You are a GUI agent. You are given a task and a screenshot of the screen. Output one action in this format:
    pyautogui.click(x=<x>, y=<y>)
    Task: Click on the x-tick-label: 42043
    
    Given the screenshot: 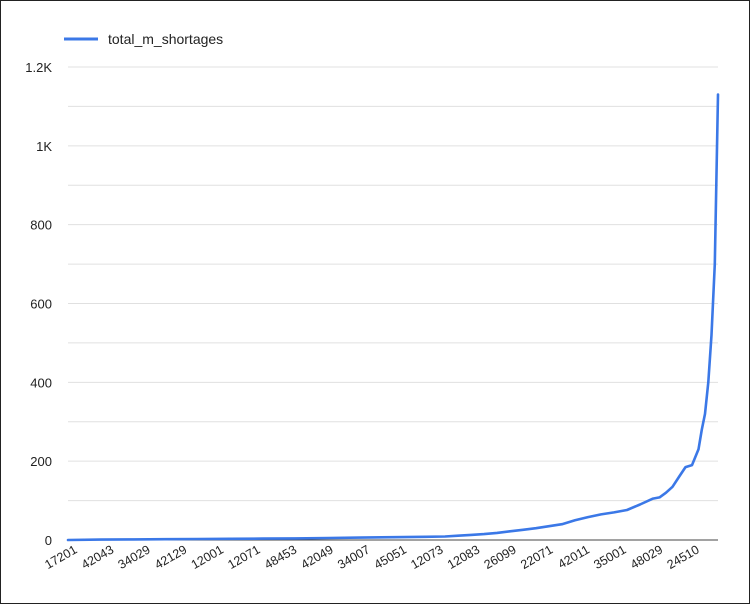 What is the action you would take?
    pyautogui.click(x=97, y=557)
    